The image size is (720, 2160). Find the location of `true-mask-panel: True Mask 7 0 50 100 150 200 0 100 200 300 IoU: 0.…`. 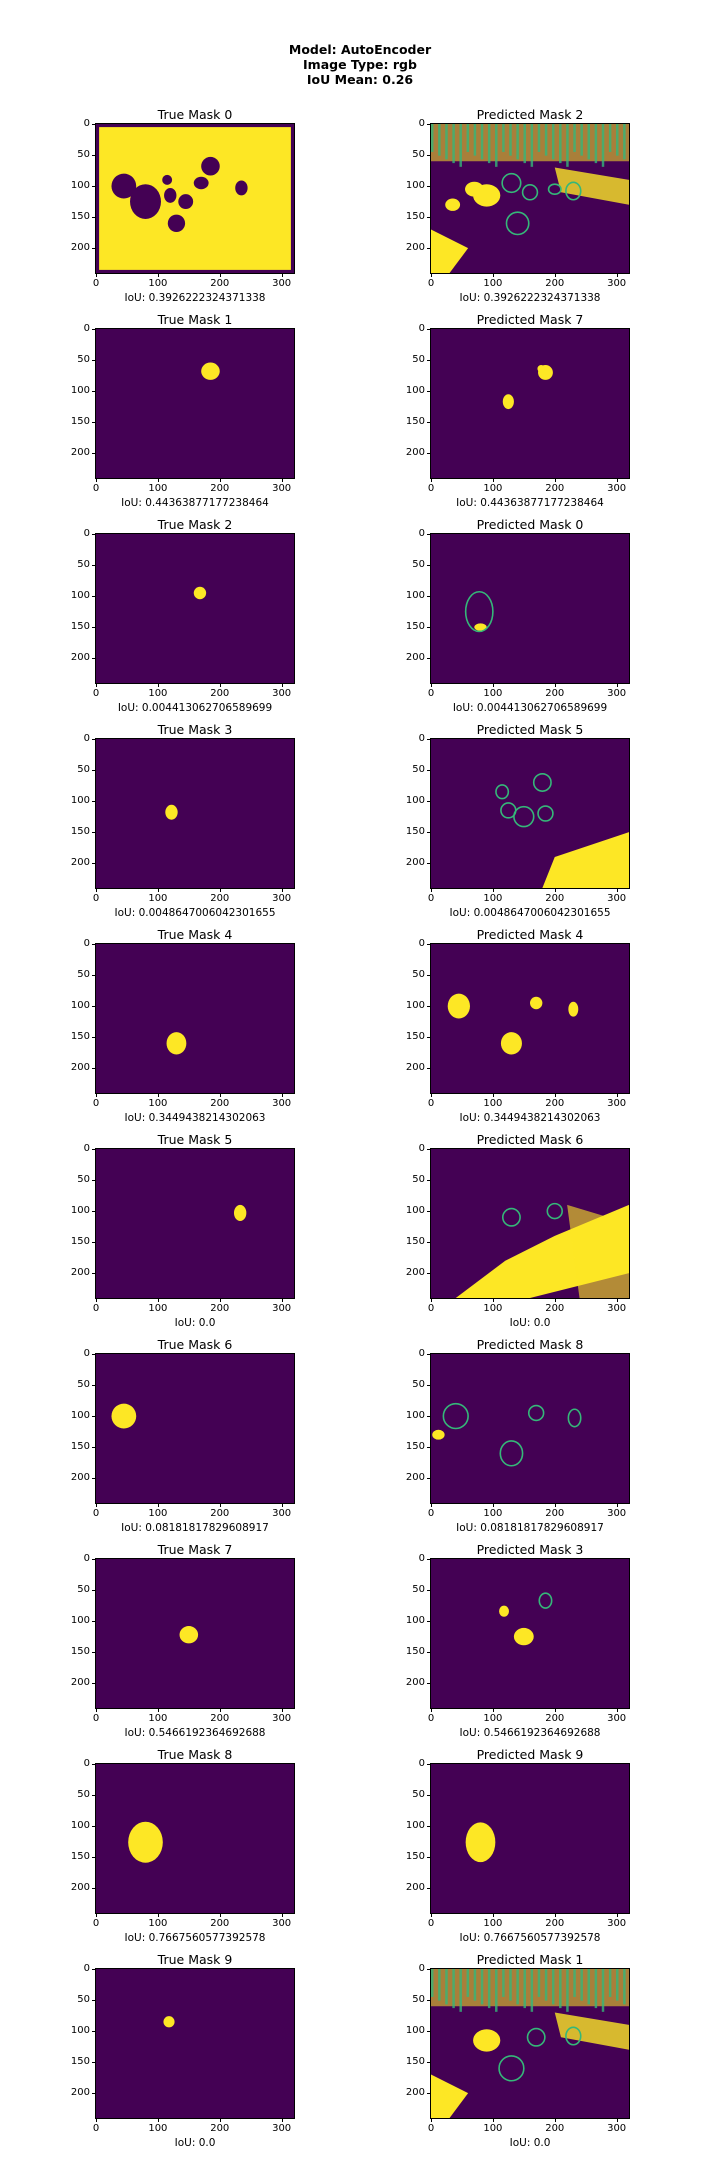

true-mask-panel: True Mask 7 0 50 100 150 200 0 100 200 300 IoU: 0.… is located at coordinates (191, 1645).